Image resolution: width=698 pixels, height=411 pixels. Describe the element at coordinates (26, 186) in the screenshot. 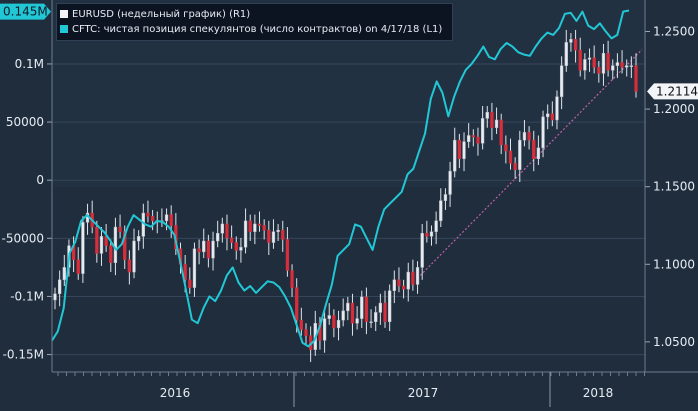

I see `left-axis: 0.1M 50000 0 -50000 -0.1M -0.15M 0.145M` at that location.